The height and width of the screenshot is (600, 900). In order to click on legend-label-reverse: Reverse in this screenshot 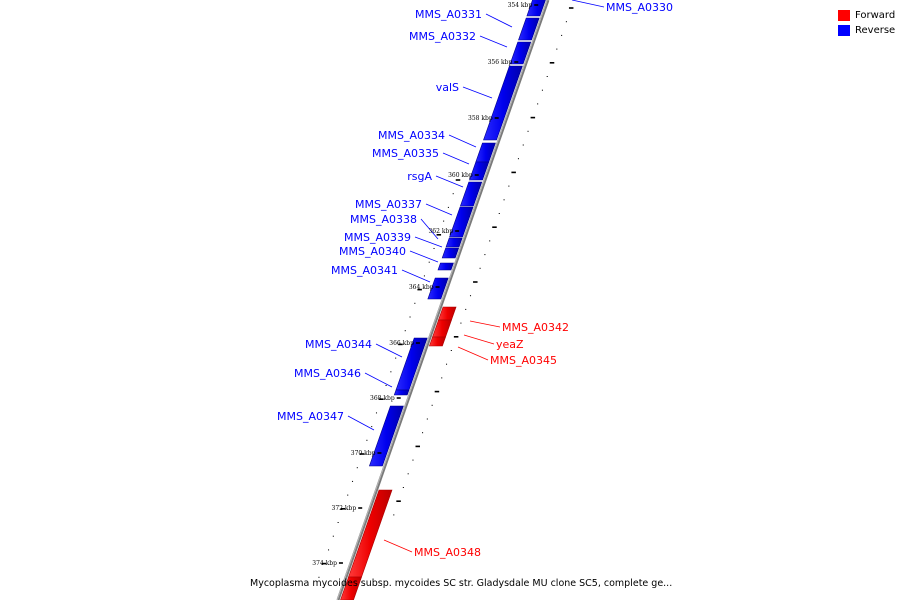, I will do `click(875, 30)`.